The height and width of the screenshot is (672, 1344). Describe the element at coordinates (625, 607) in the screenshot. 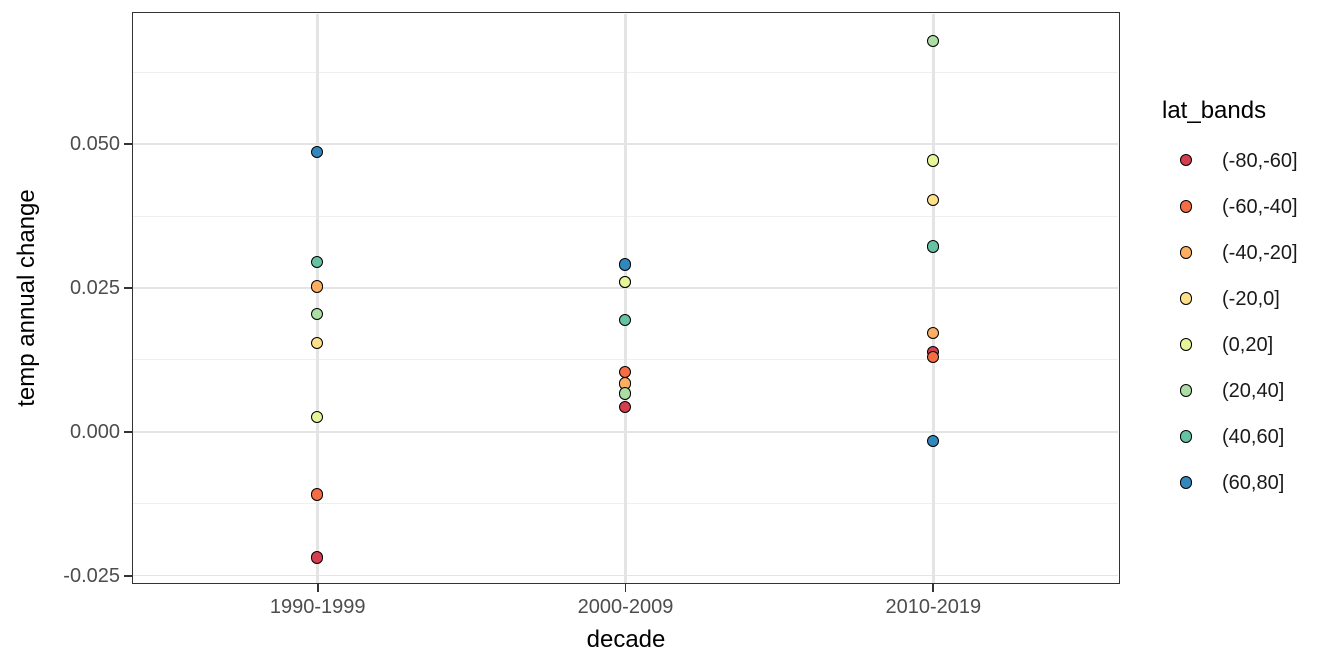

I see `x-tick-label: 2000-2009` at that location.